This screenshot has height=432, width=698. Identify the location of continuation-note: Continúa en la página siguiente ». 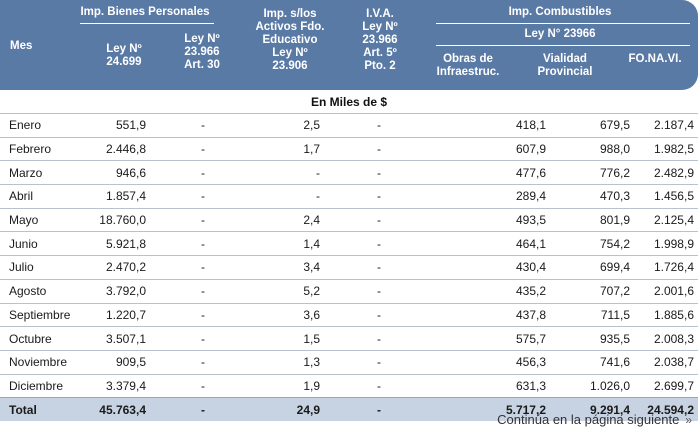
(594, 419).